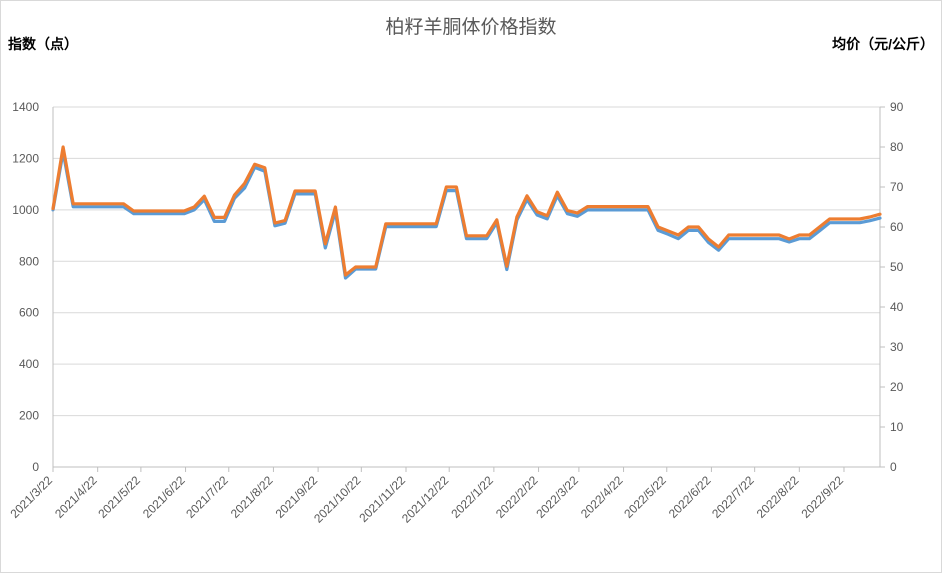 This screenshot has width=942, height=573. I want to click on x-tick-label: 2021/4/22, so click(76, 497).